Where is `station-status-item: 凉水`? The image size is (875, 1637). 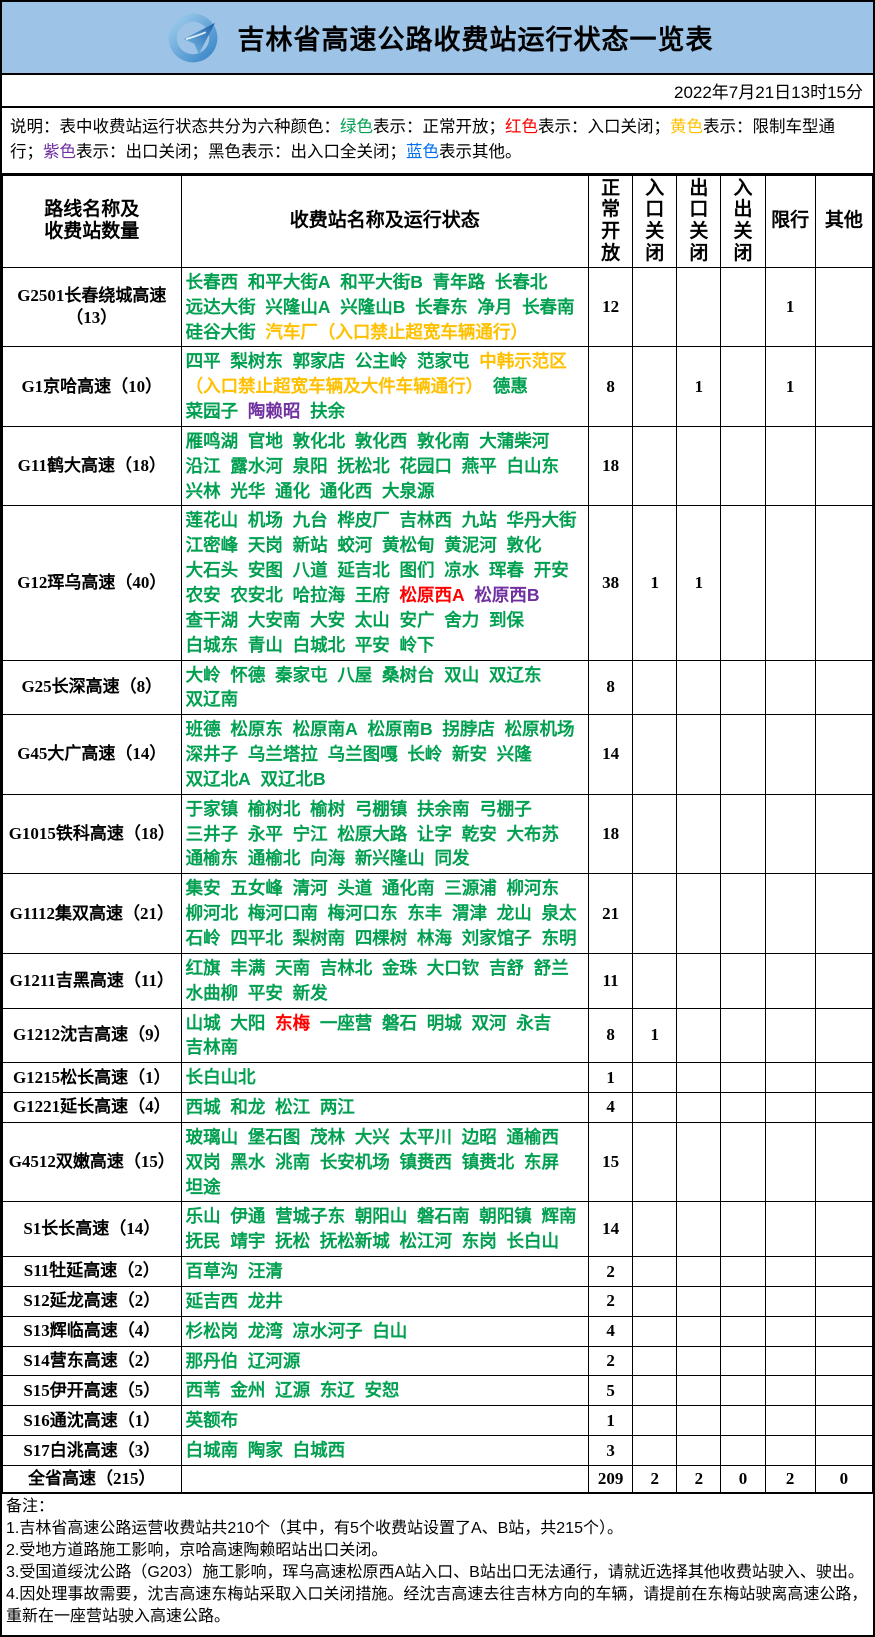
station-status-item: 凉水 is located at coordinates (462, 570).